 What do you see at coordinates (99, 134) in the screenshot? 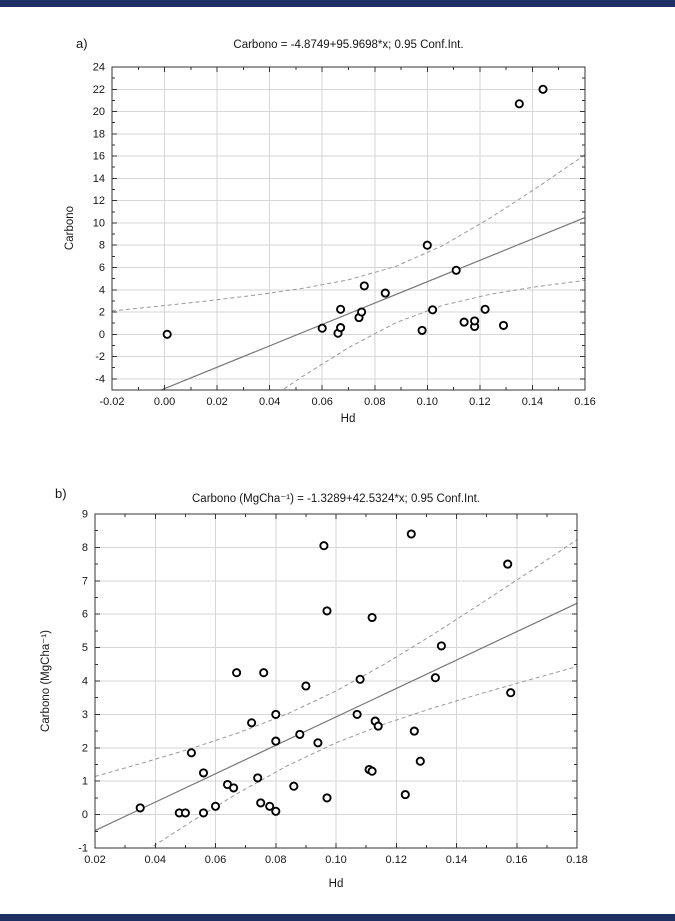
I see `y-tick-label: 18` at bounding box center [99, 134].